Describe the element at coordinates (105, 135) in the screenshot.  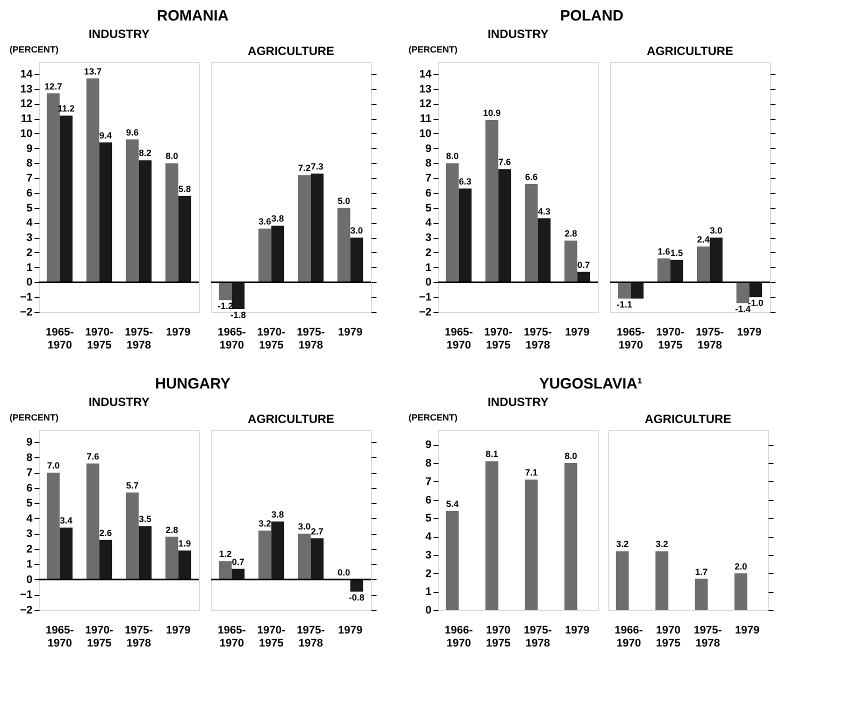
I see `data-label: 9.4` at that location.